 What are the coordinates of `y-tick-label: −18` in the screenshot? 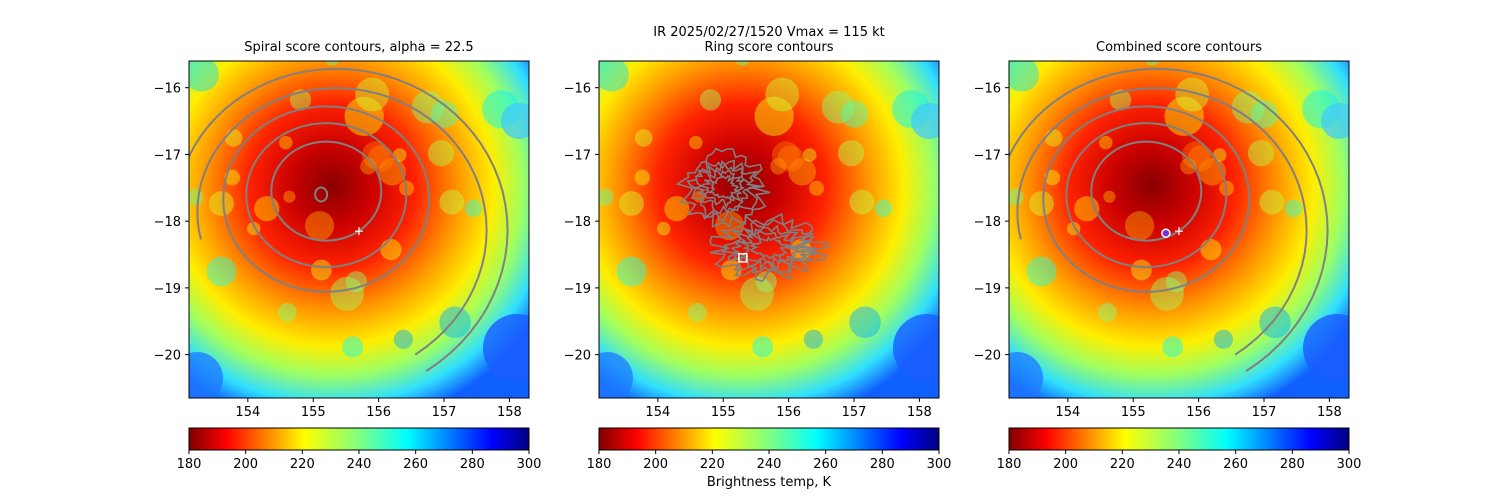 It's located at (987, 222).